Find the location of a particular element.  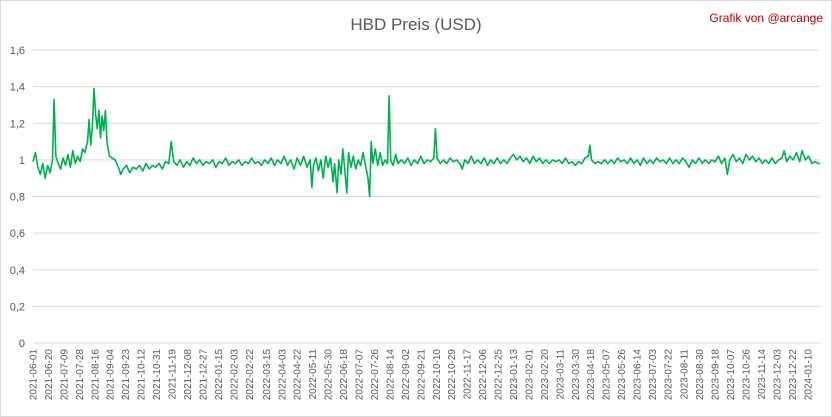

x-tick-label: 2021-08-16 is located at coordinates (95, 375).